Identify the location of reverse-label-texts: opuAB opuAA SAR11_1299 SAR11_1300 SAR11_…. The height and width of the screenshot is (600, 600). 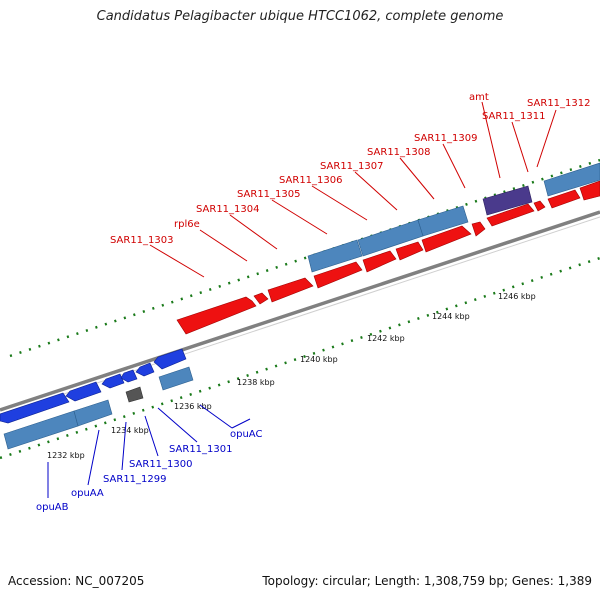
(149, 471).